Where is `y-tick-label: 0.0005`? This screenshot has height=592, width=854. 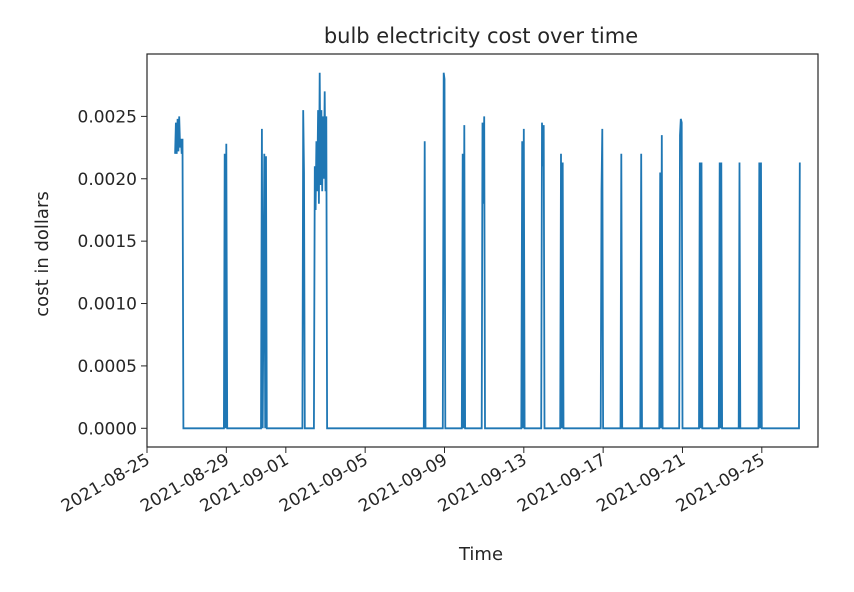 y-tick-label: 0.0005 is located at coordinates (107, 367).